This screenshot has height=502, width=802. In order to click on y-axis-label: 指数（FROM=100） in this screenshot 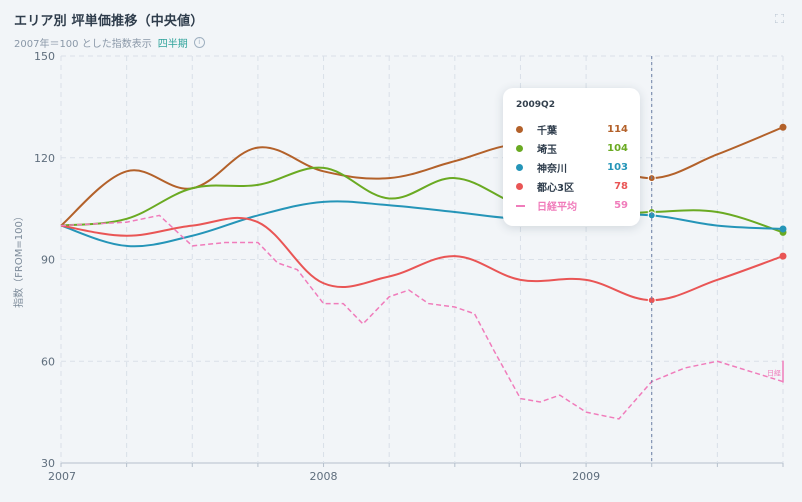, I will do `click(18, 259)`.